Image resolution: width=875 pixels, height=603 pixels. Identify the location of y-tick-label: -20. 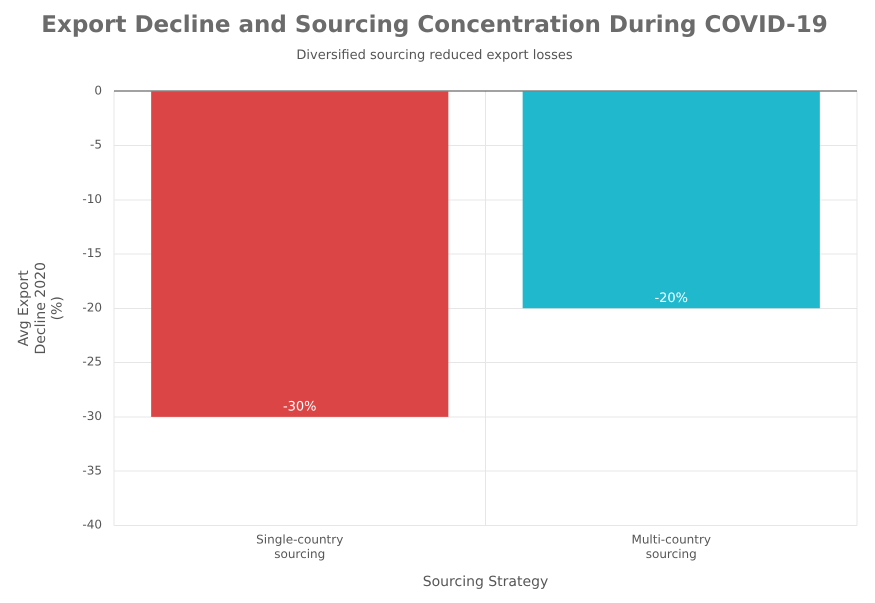
(92, 307).